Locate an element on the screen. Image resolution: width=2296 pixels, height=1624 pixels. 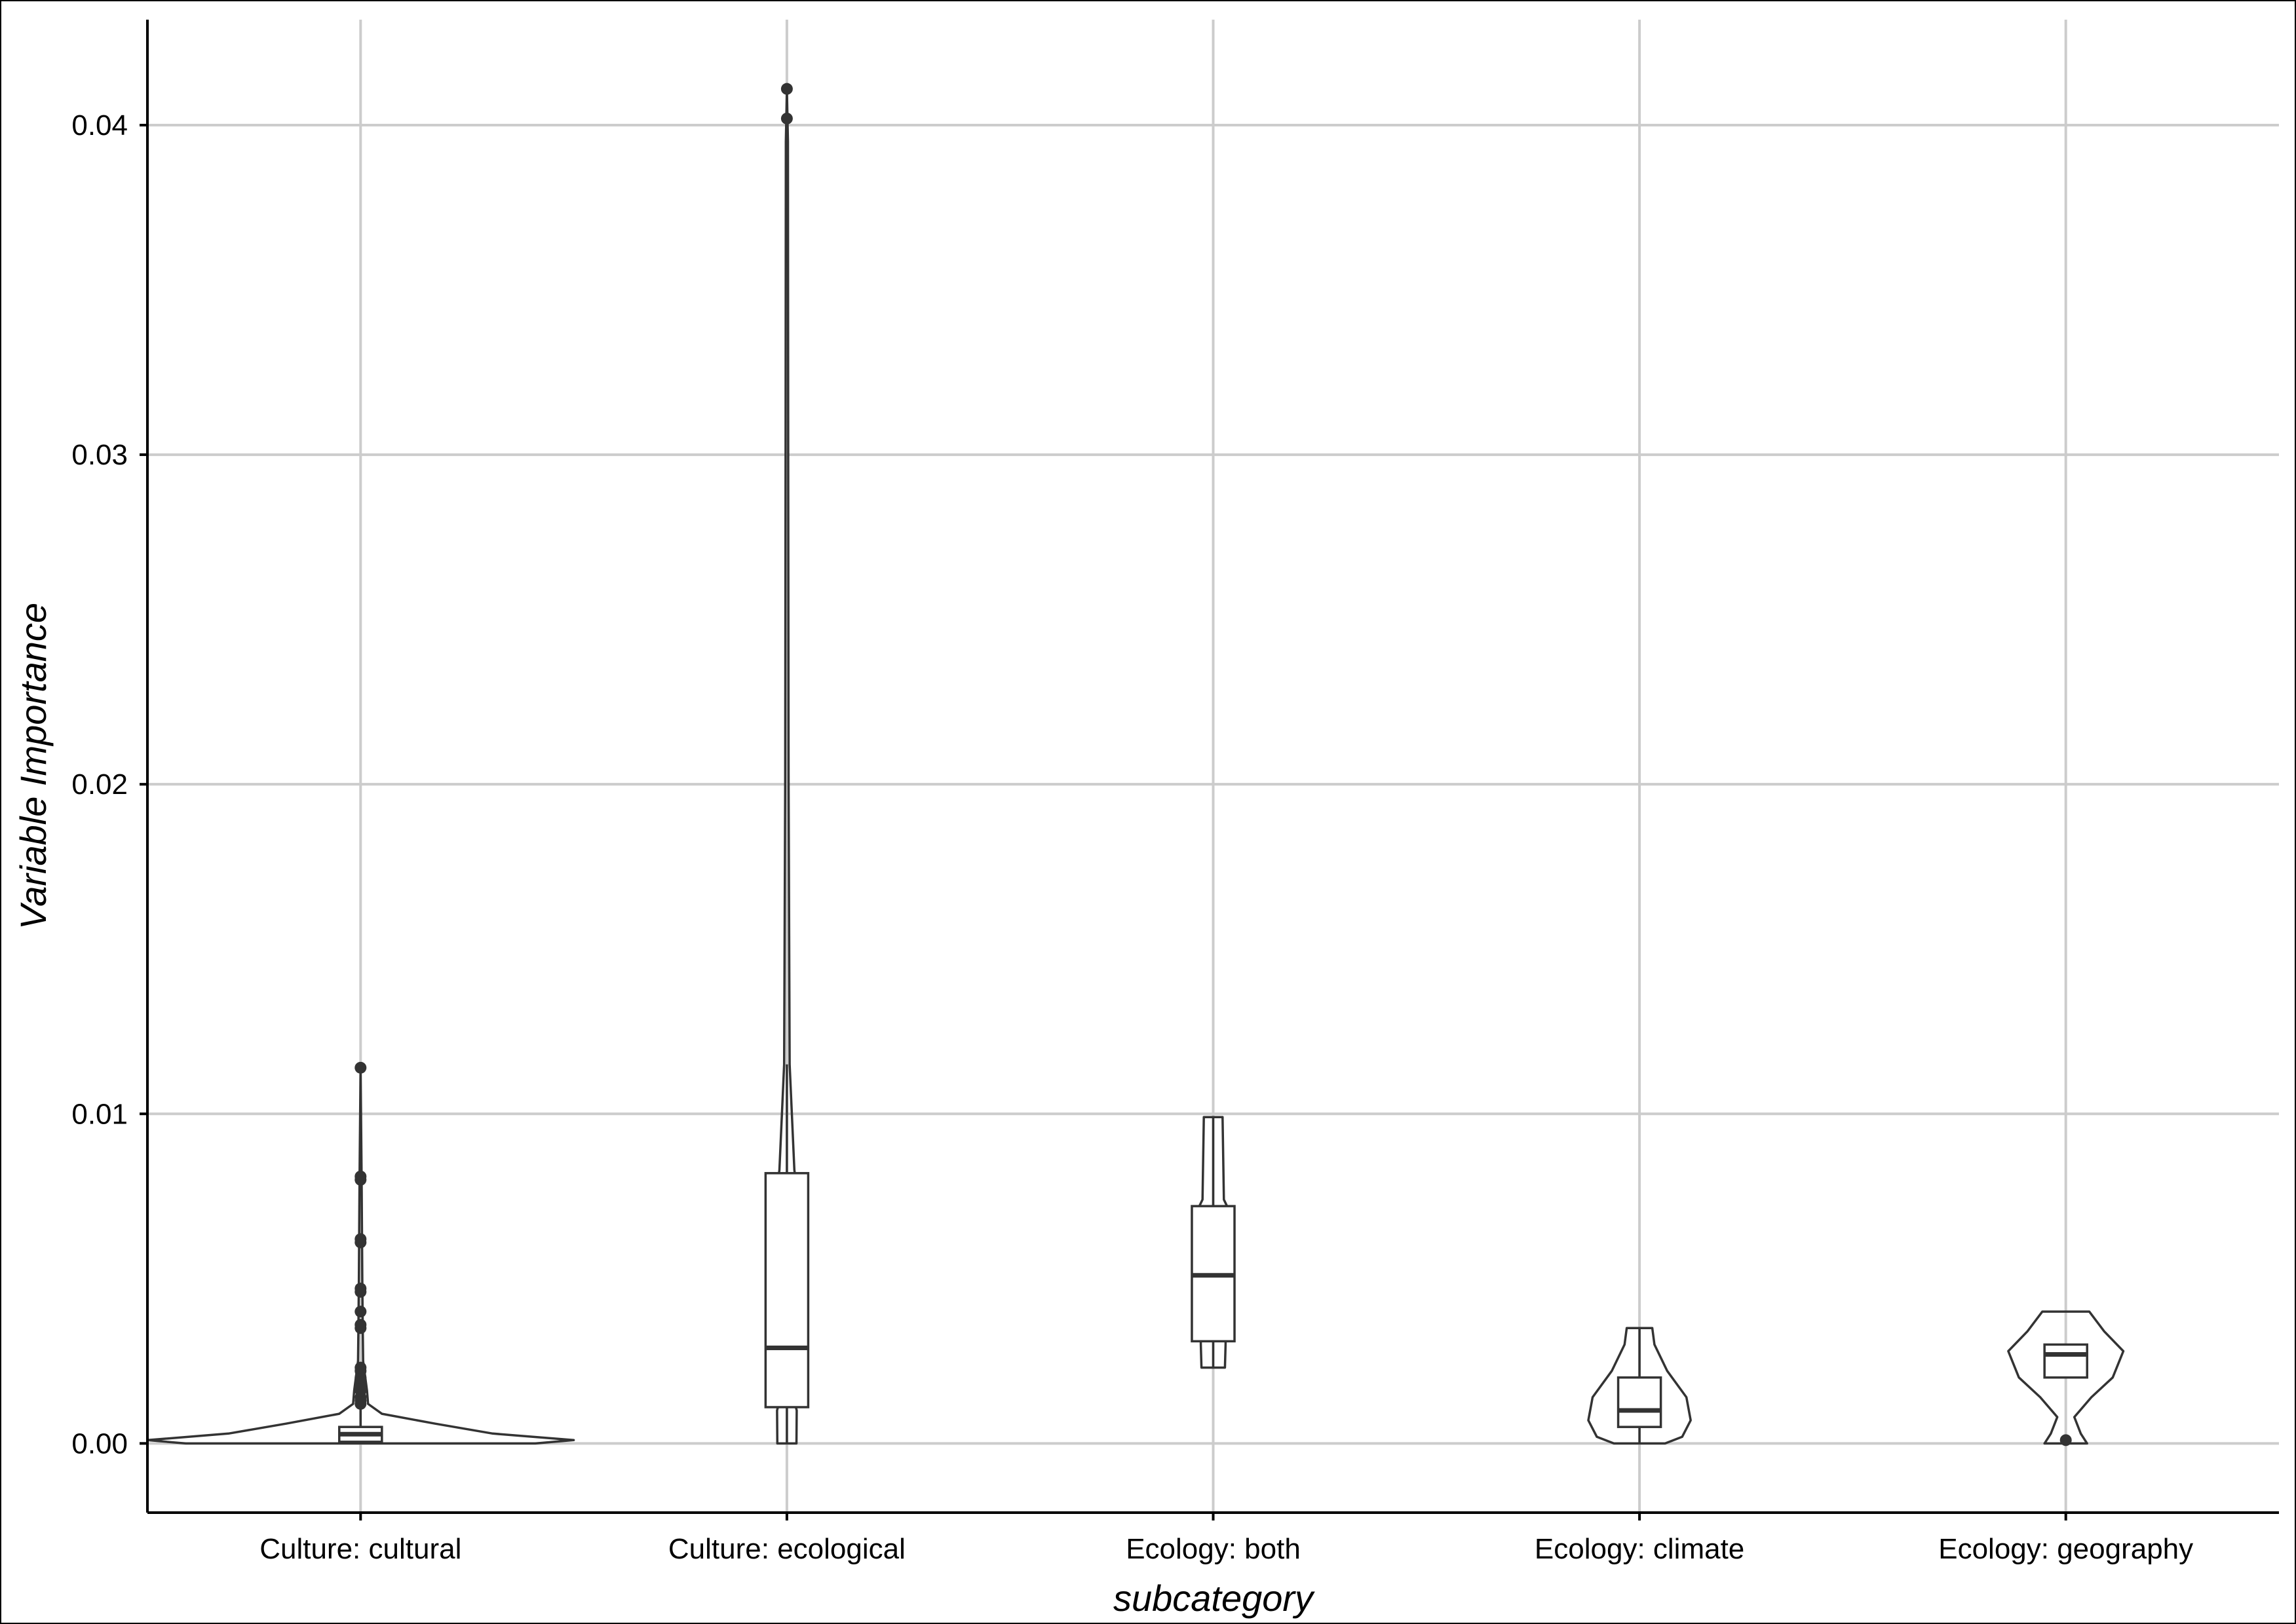
y-axis-title: Variable Importance is located at coordinates (33, 766).